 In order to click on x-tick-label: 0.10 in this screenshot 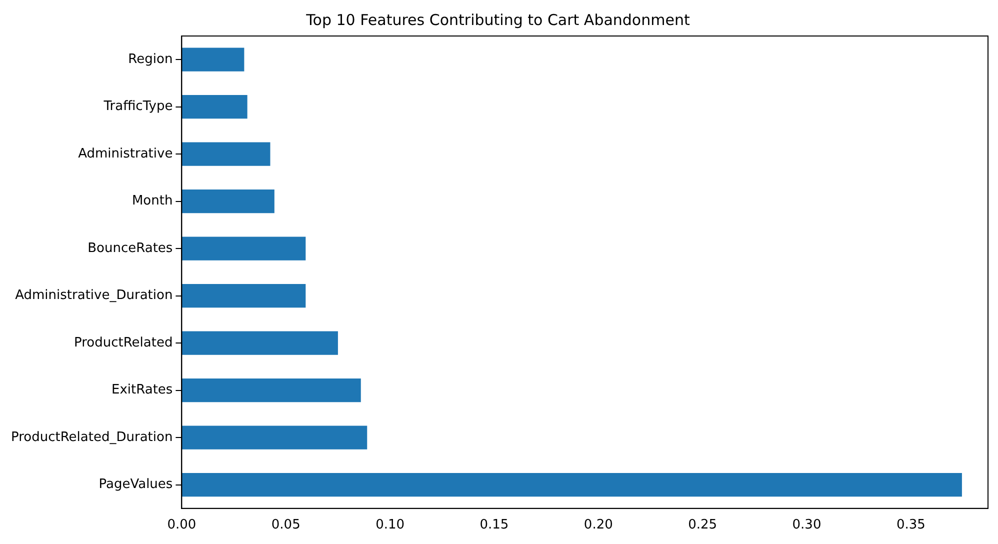, I will do `click(390, 525)`.